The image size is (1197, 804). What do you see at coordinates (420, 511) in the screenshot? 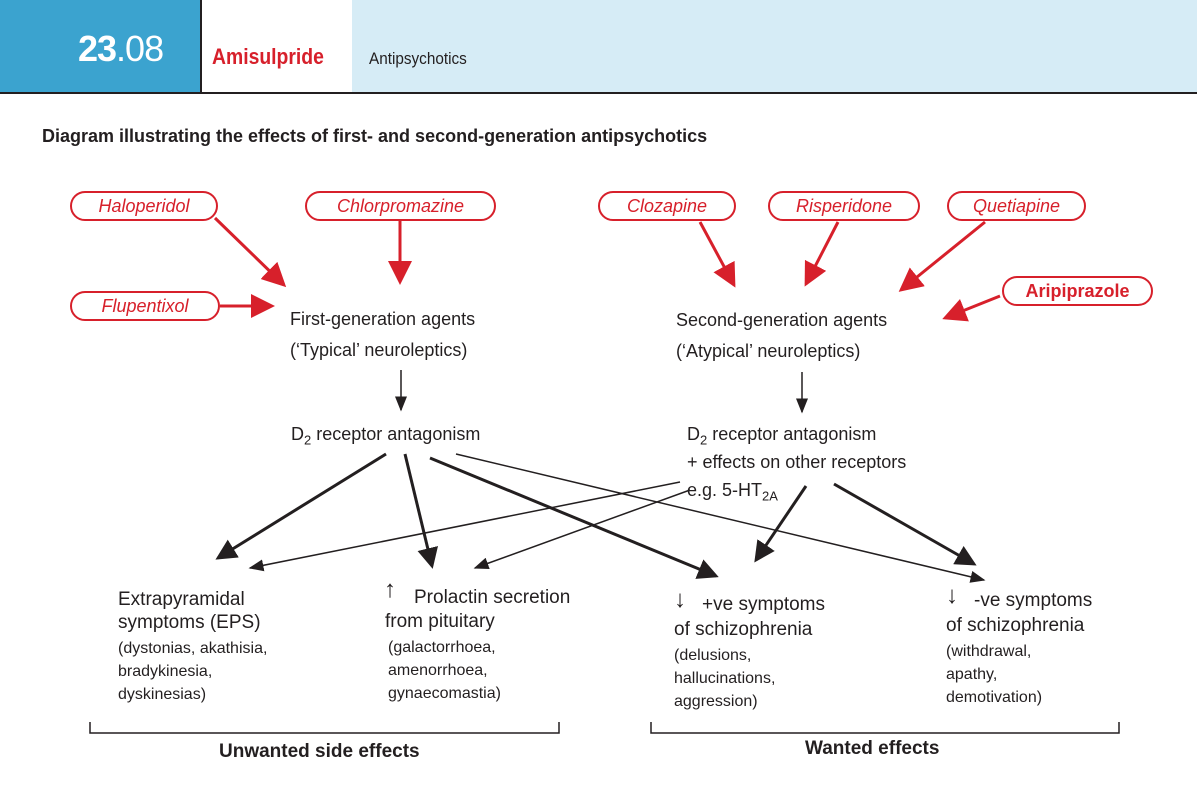
I see `arrow-first-gen-to-prolactin` at bounding box center [420, 511].